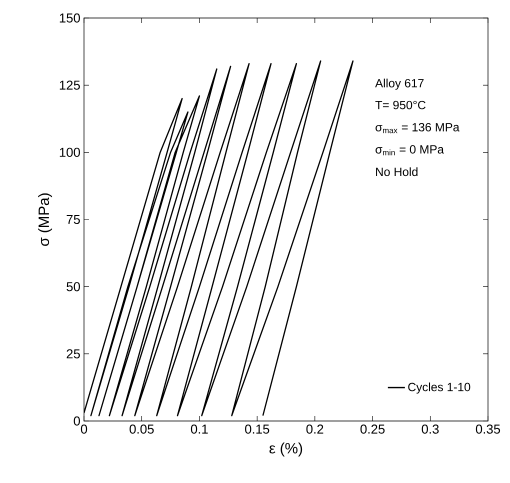 This screenshot has height=483, width=510. I want to click on x-axis-title: ε (%), so click(285, 449).